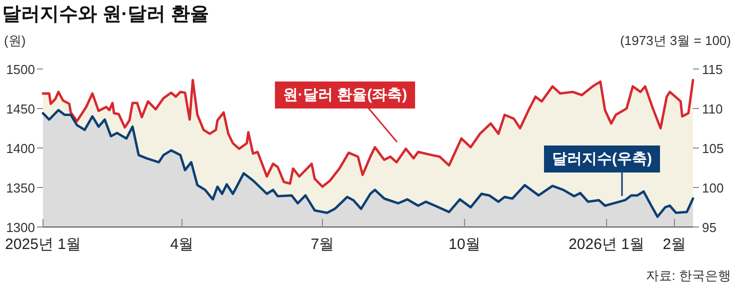 The image size is (735, 287). Describe the element at coordinates (675, 40) in the screenshot. I see `y2-axis-title: (1973년 3월 = 100)` at that location.